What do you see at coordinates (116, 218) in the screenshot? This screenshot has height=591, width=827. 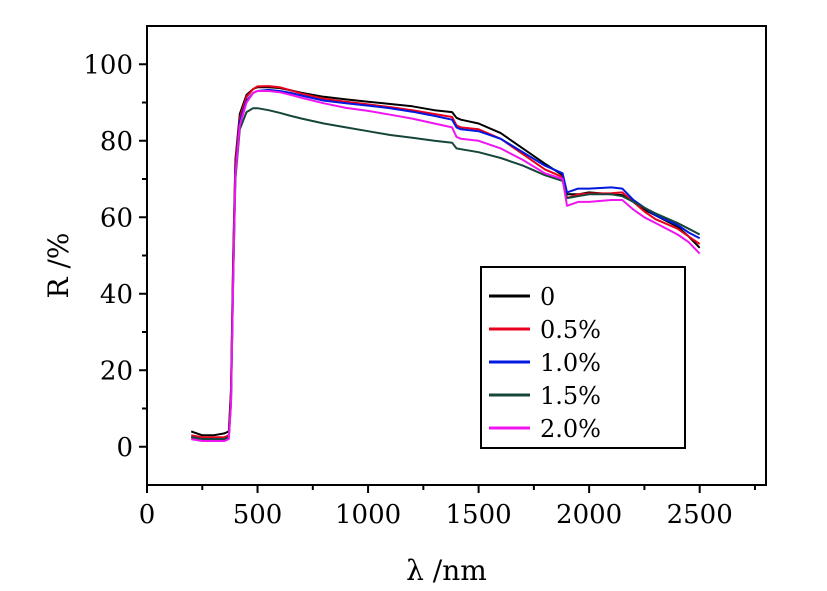 I see `y-tick-label-3: 60` at bounding box center [116, 218].